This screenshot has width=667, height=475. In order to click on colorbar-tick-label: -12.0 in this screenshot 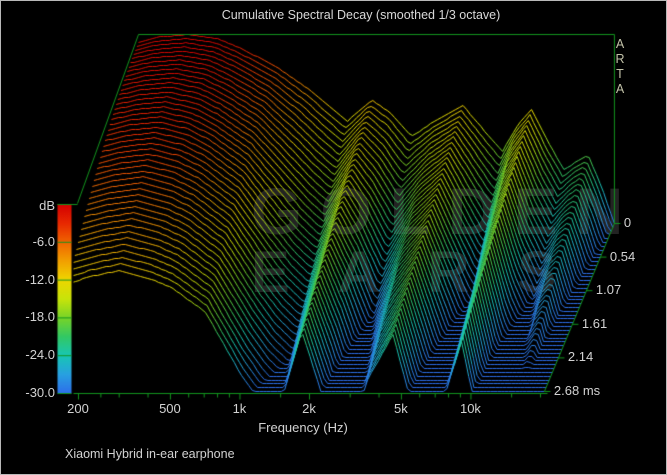, I will do `click(40, 279)`.